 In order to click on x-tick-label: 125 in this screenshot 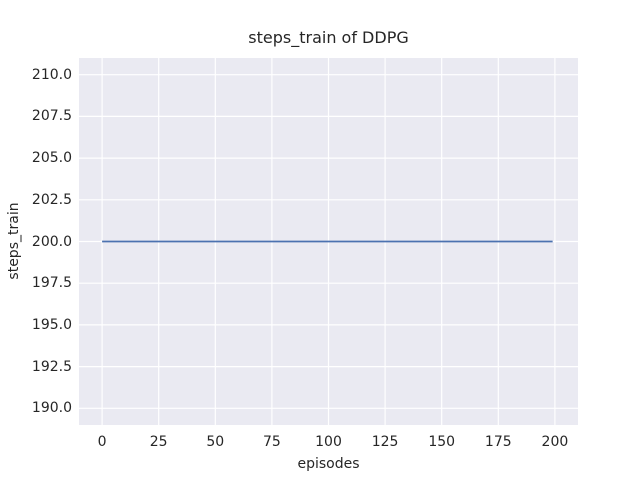, I will do `click(385, 442)`.